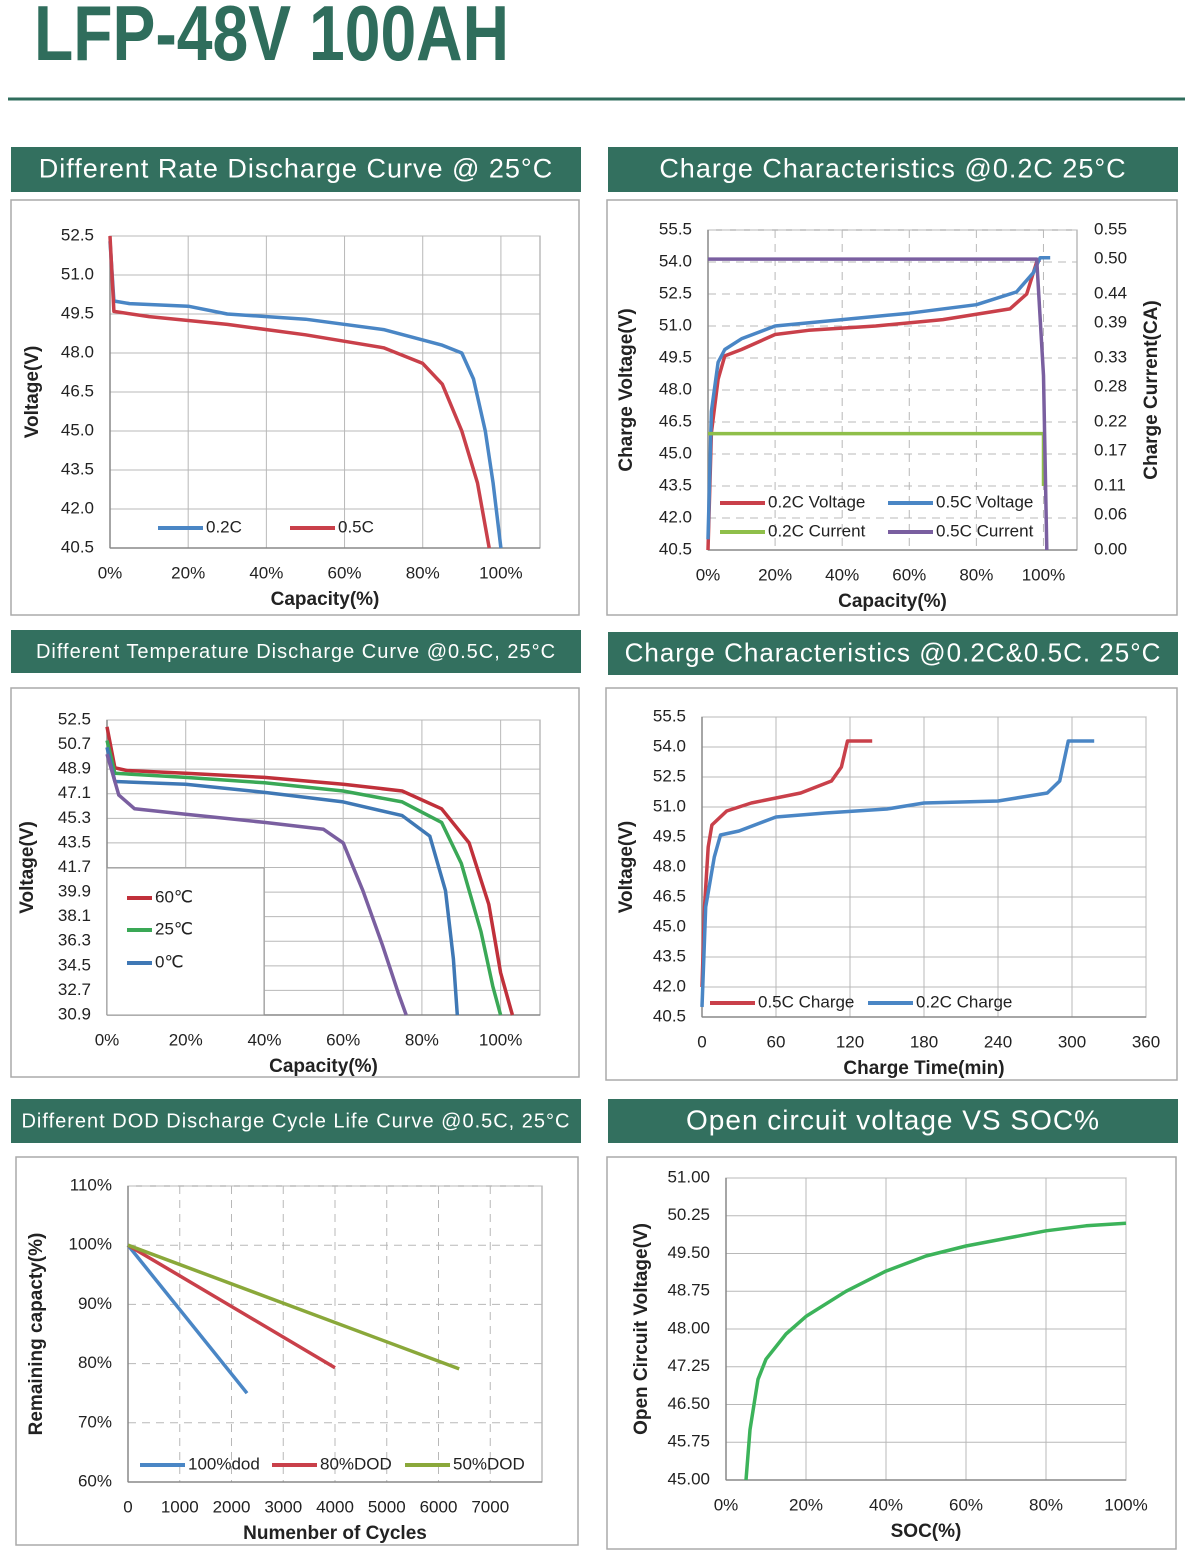 The width and height of the screenshot is (1200, 1563). What do you see at coordinates (688, 1290) in the screenshot?
I see `y-tick-label: 48.75` at bounding box center [688, 1290].